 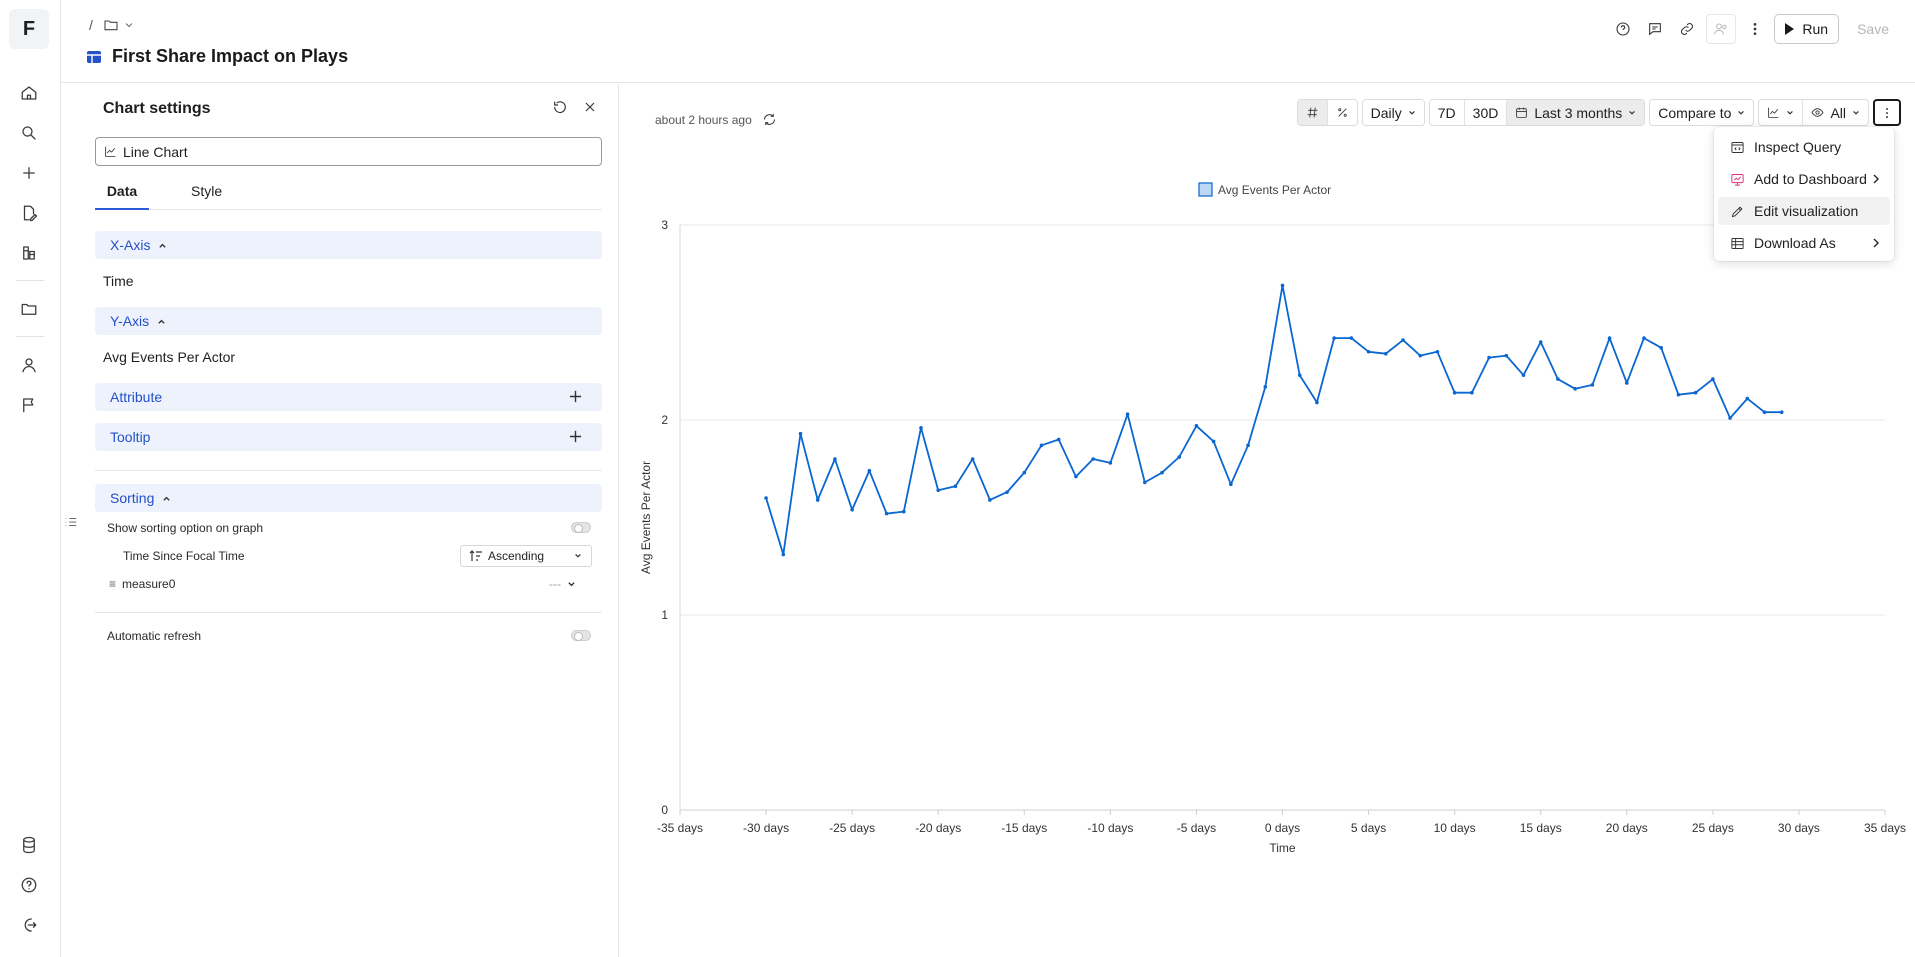 What do you see at coordinates (1721, 29) in the screenshot?
I see `collaborators-icon` at bounding box center [1721, 29].